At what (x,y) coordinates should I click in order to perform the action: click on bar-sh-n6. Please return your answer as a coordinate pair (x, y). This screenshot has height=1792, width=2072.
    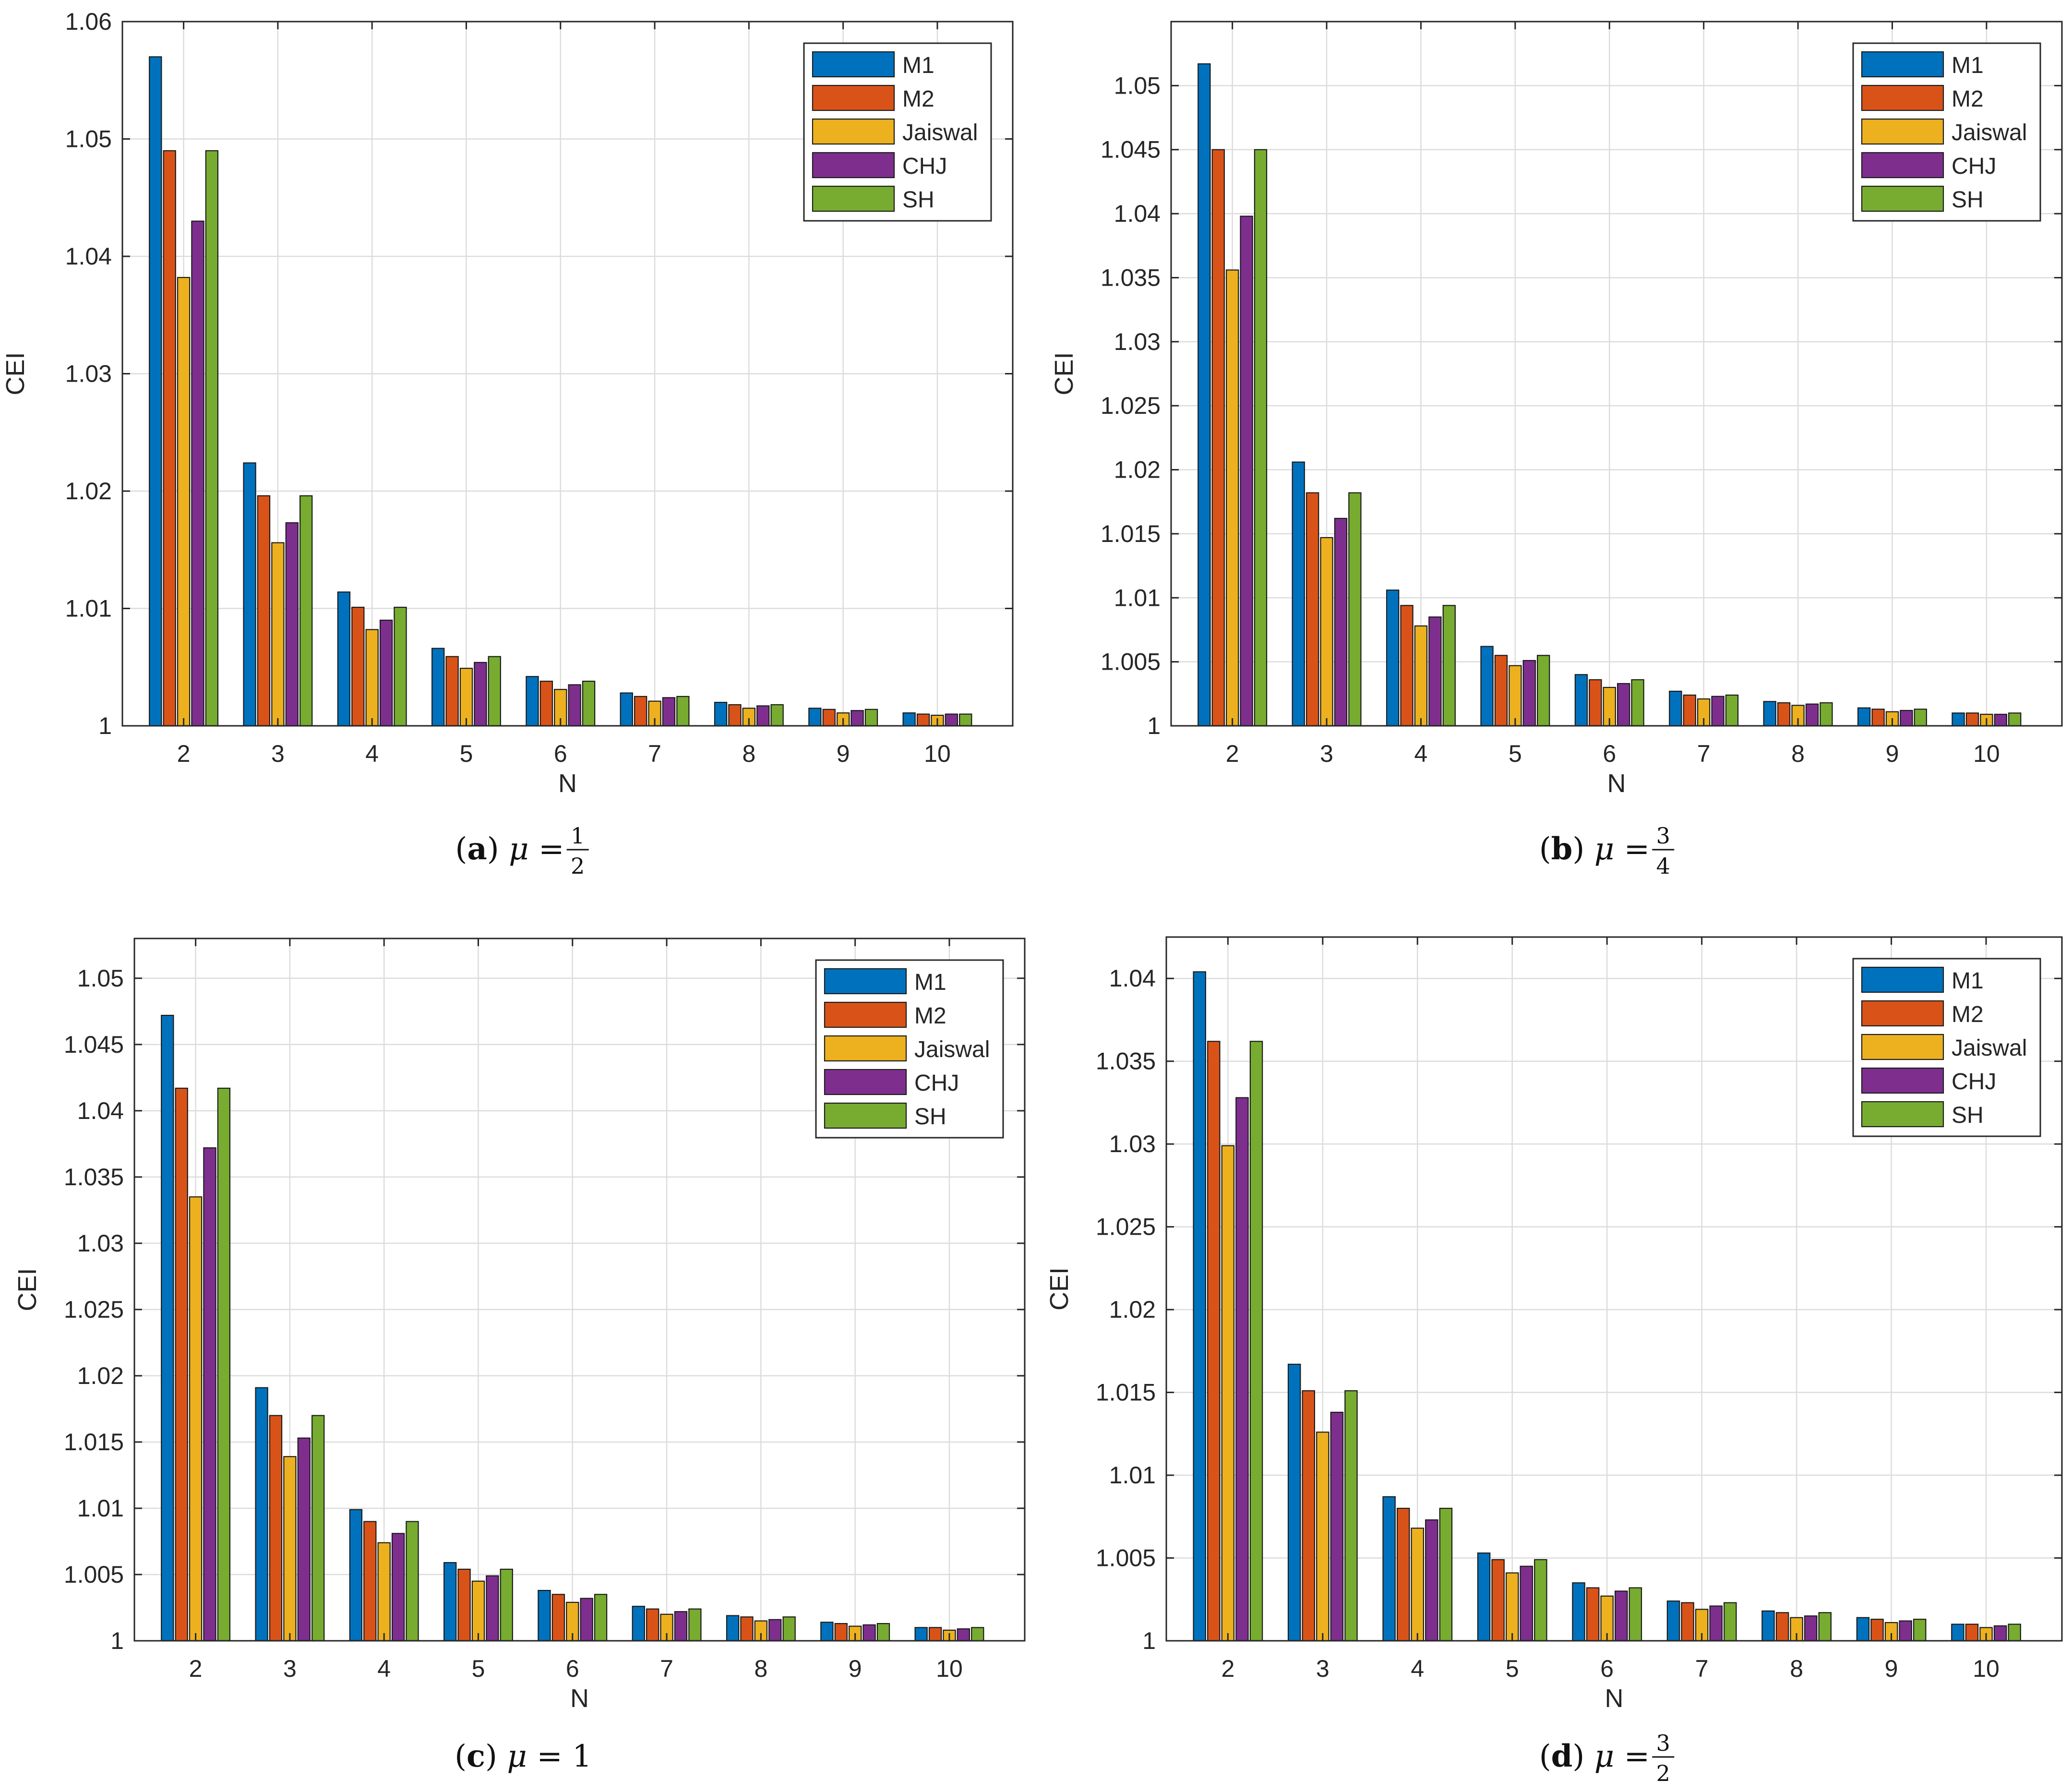
    Looking at the image, I should click on (601, 1618).